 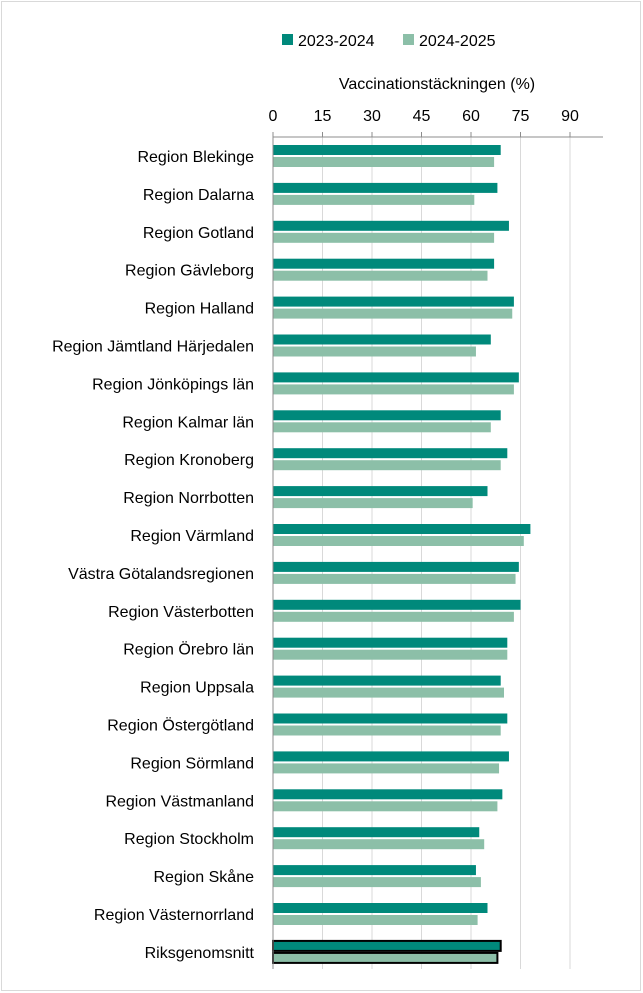 What do you see at coordinates (188, 498) in the screenshot?
I see `category-label-region-norrbotten: Region Norrbotten` at bounding box center [188, 498].